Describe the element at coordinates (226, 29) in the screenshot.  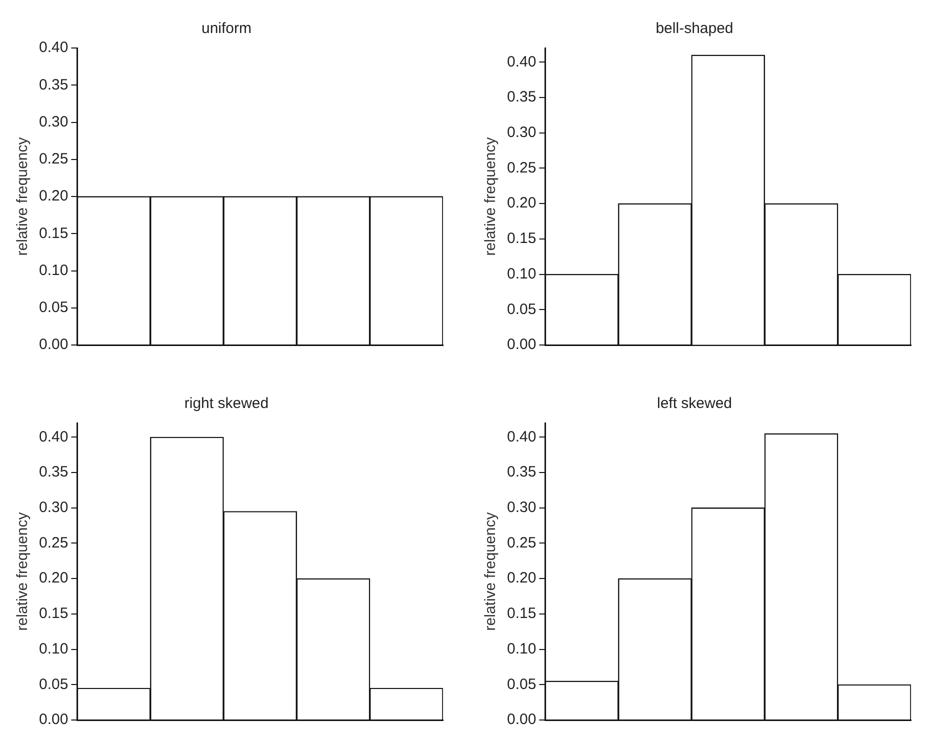
I see `chart-title: uniform` at that location.